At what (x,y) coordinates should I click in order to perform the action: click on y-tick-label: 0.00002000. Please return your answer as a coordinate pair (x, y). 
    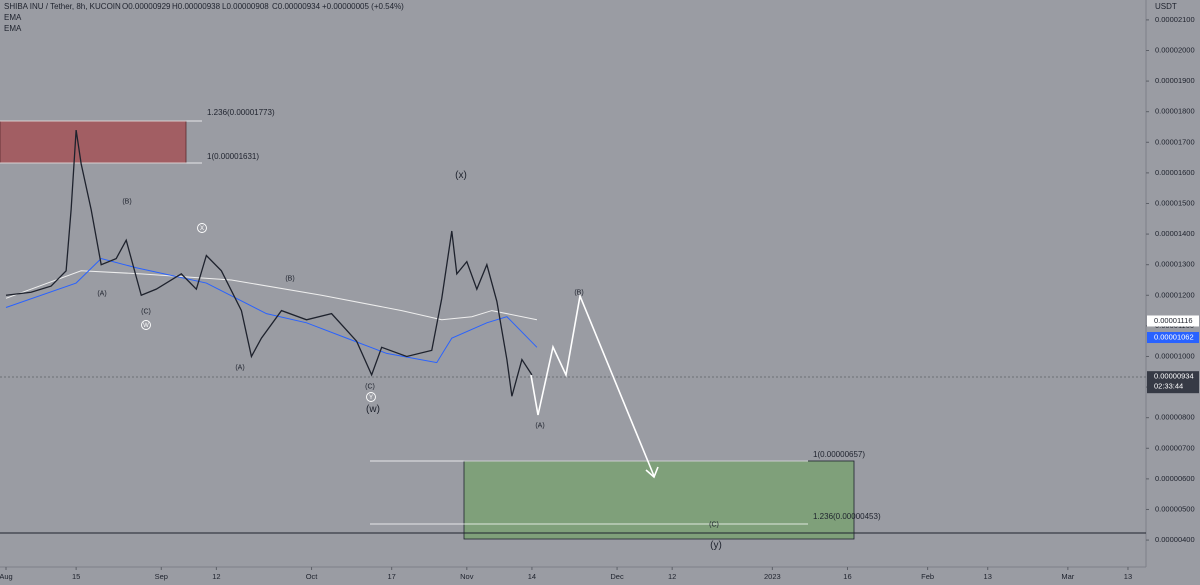
    Looking at the image, I should click on (1175, 49).